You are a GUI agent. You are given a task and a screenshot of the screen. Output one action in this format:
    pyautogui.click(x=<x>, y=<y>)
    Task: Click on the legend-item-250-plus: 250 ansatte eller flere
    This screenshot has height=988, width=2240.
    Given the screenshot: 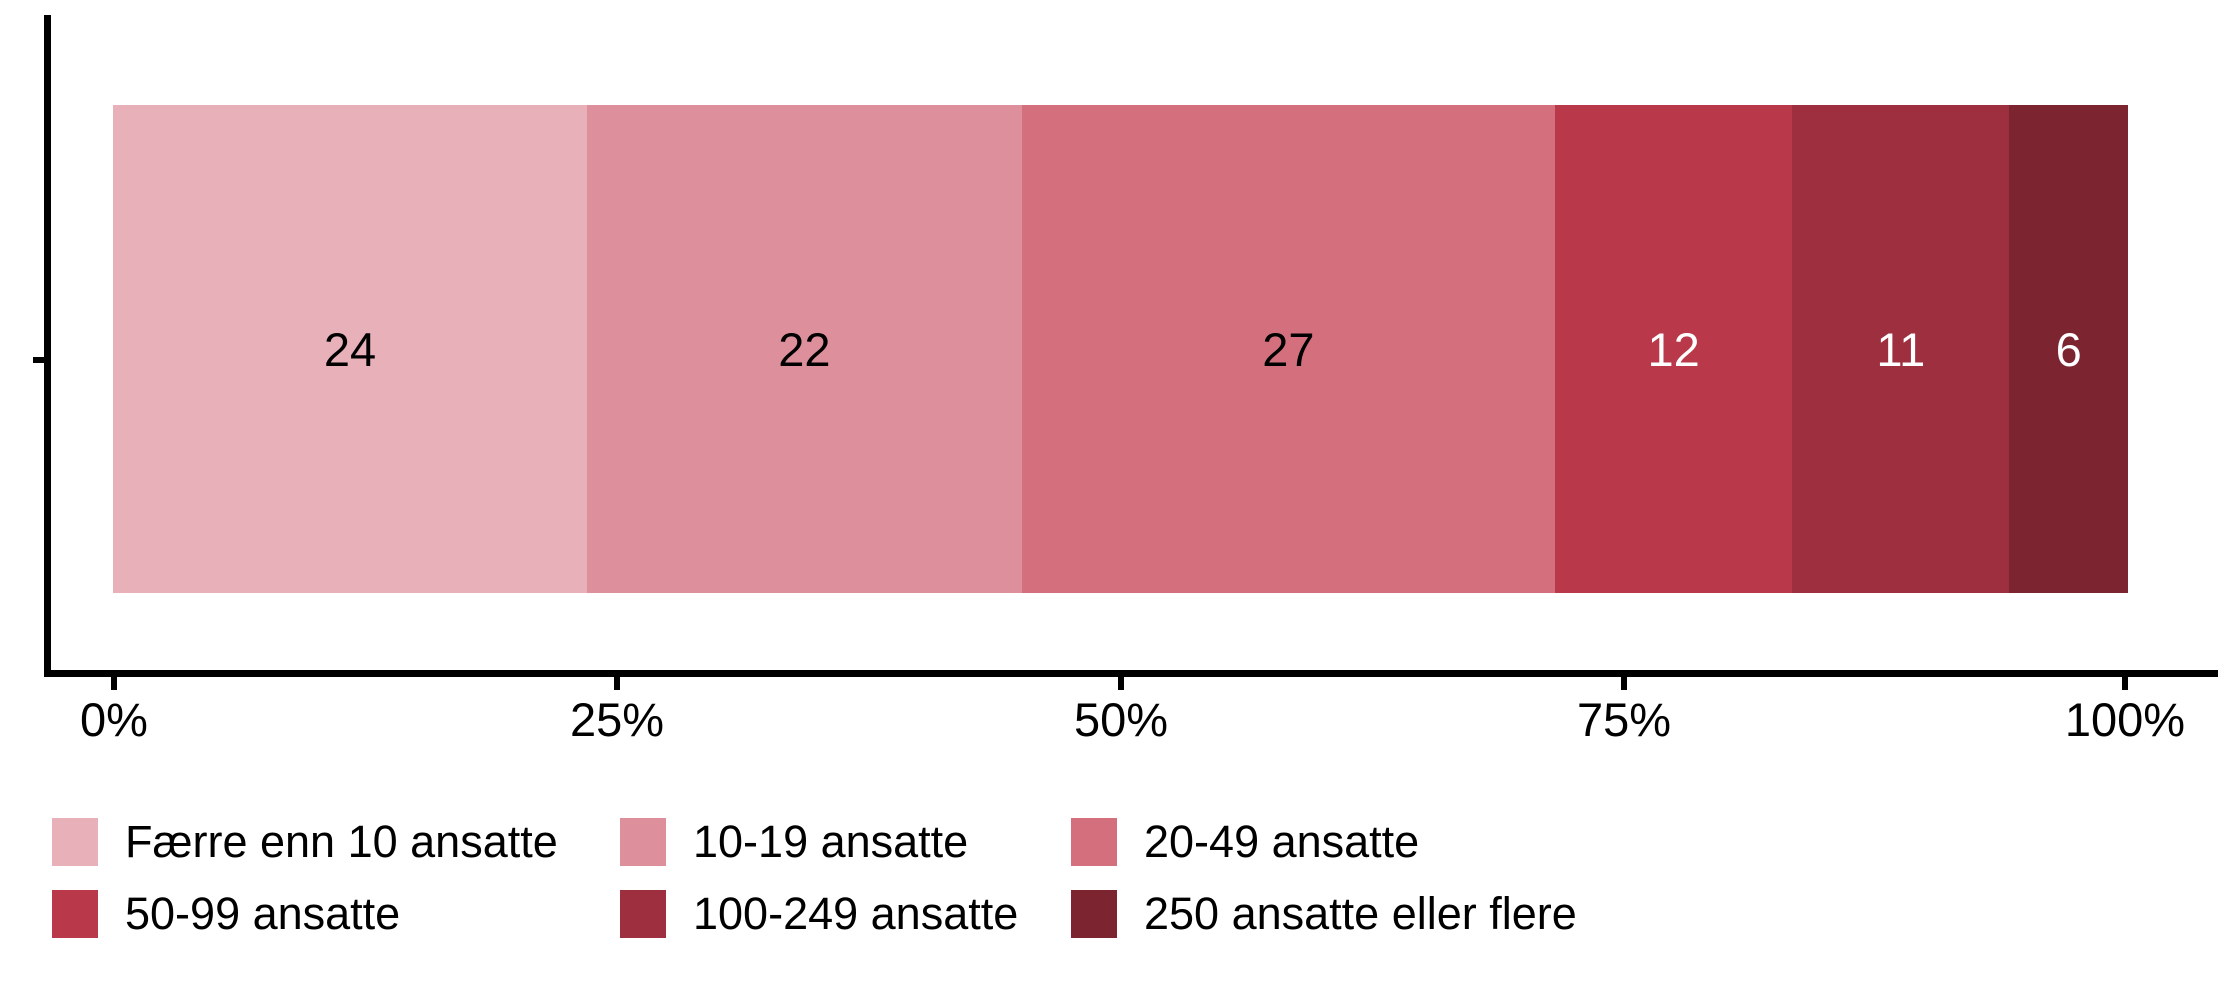 What is the action you would take?
    pyautogui.click(x=1324, y=913)
    